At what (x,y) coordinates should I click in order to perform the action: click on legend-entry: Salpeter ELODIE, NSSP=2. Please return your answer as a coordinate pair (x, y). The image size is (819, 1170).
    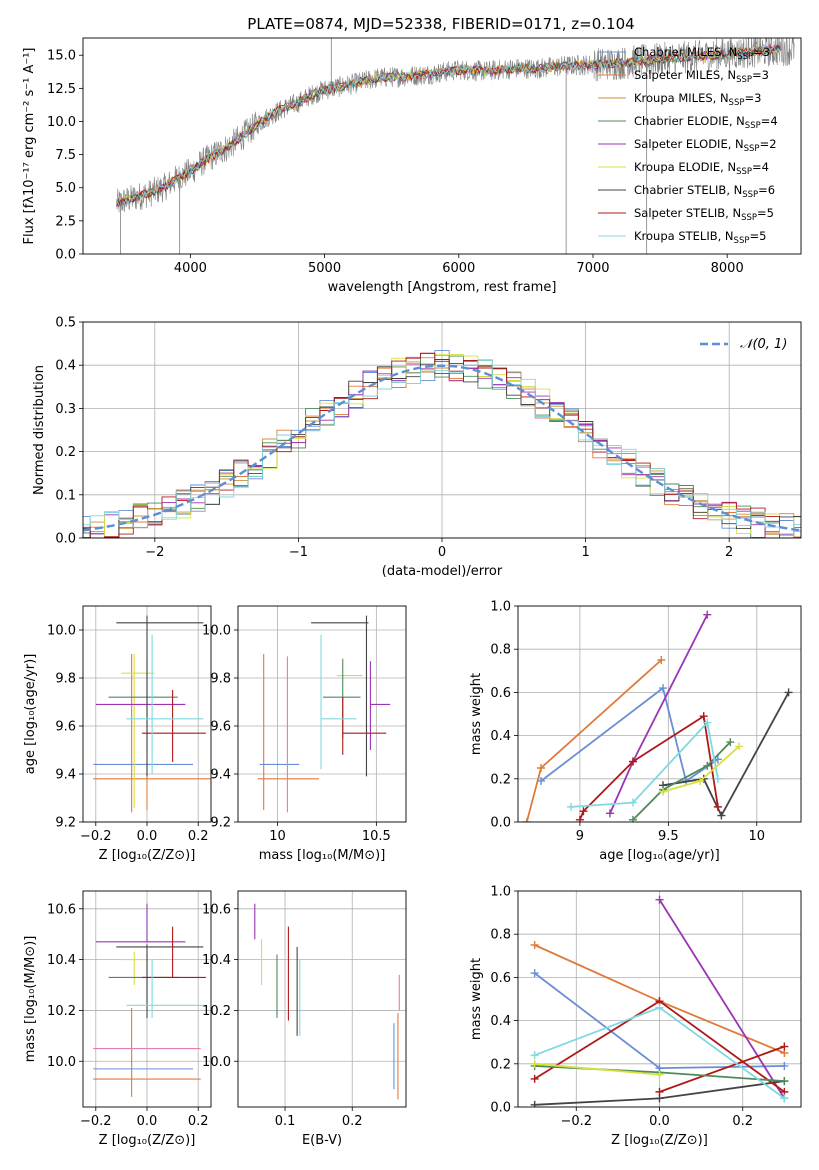
    Looking at the image, I should click on (705, 145).